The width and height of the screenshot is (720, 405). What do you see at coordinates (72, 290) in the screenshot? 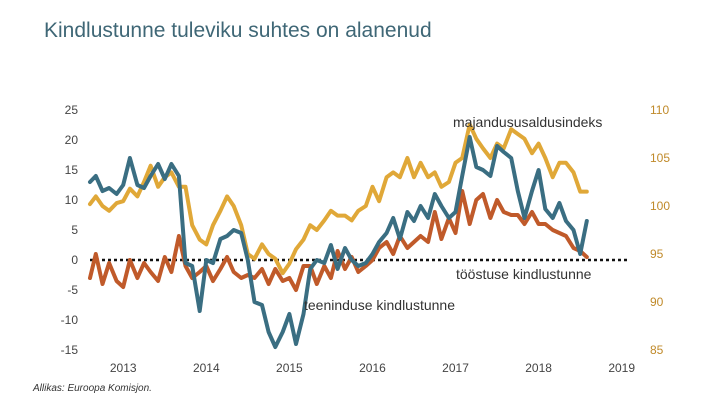
I see `y-left-tick-label: -5` at bounding box center [72, 290].